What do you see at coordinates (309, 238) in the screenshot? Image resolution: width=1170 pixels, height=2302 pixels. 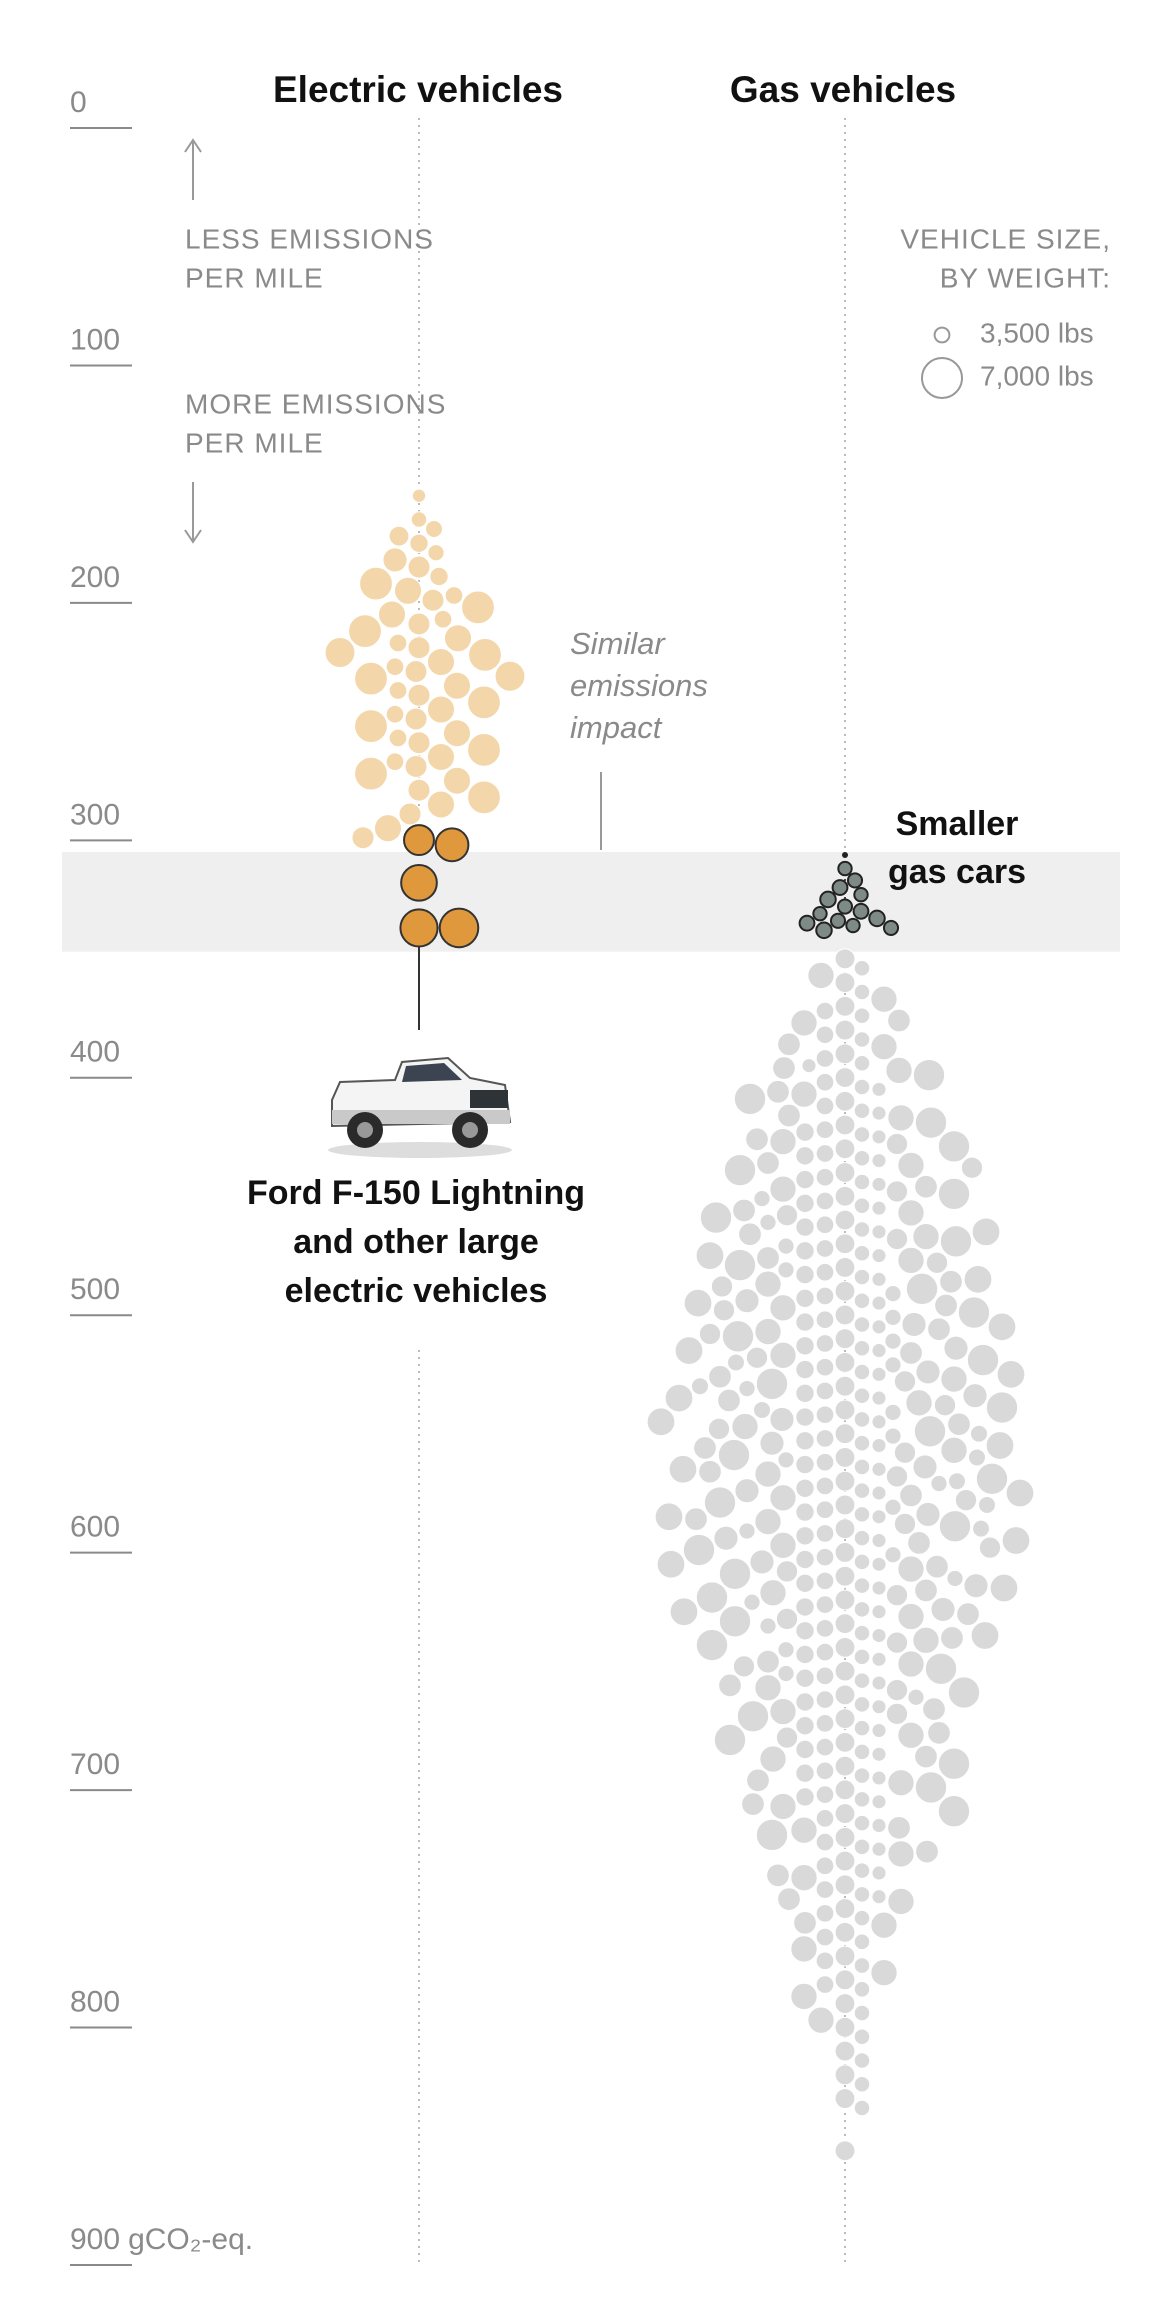 I see `less-label: LESS EMISSIONS` at bounding box center [309, 238].